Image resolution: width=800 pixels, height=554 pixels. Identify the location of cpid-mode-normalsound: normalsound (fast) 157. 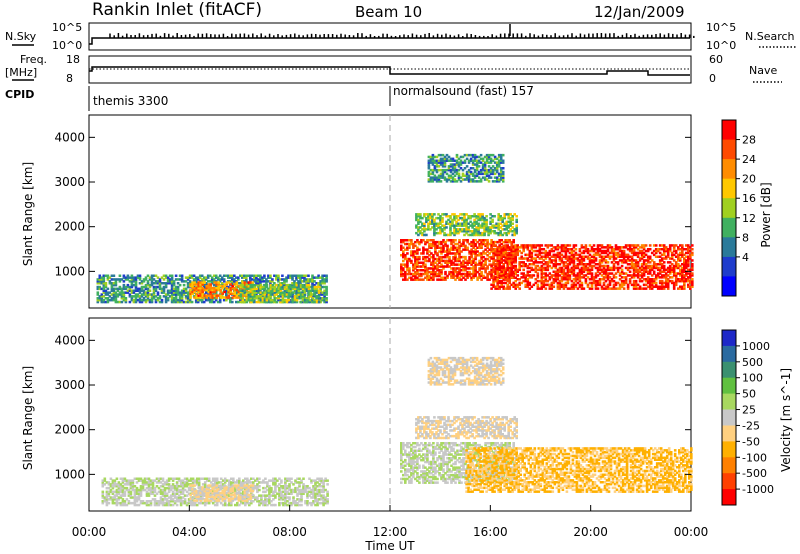
(463, 91).